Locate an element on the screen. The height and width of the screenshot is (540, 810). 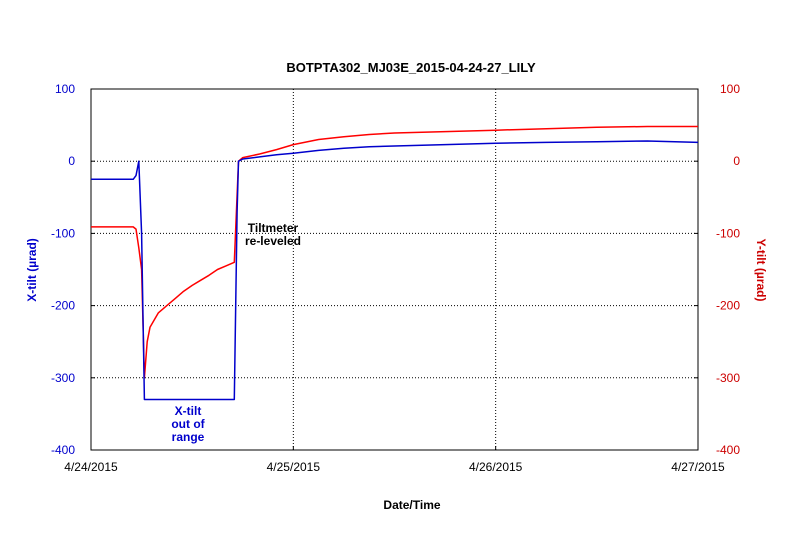
left-tick-label: -300 is located at coordinates (63, 378).